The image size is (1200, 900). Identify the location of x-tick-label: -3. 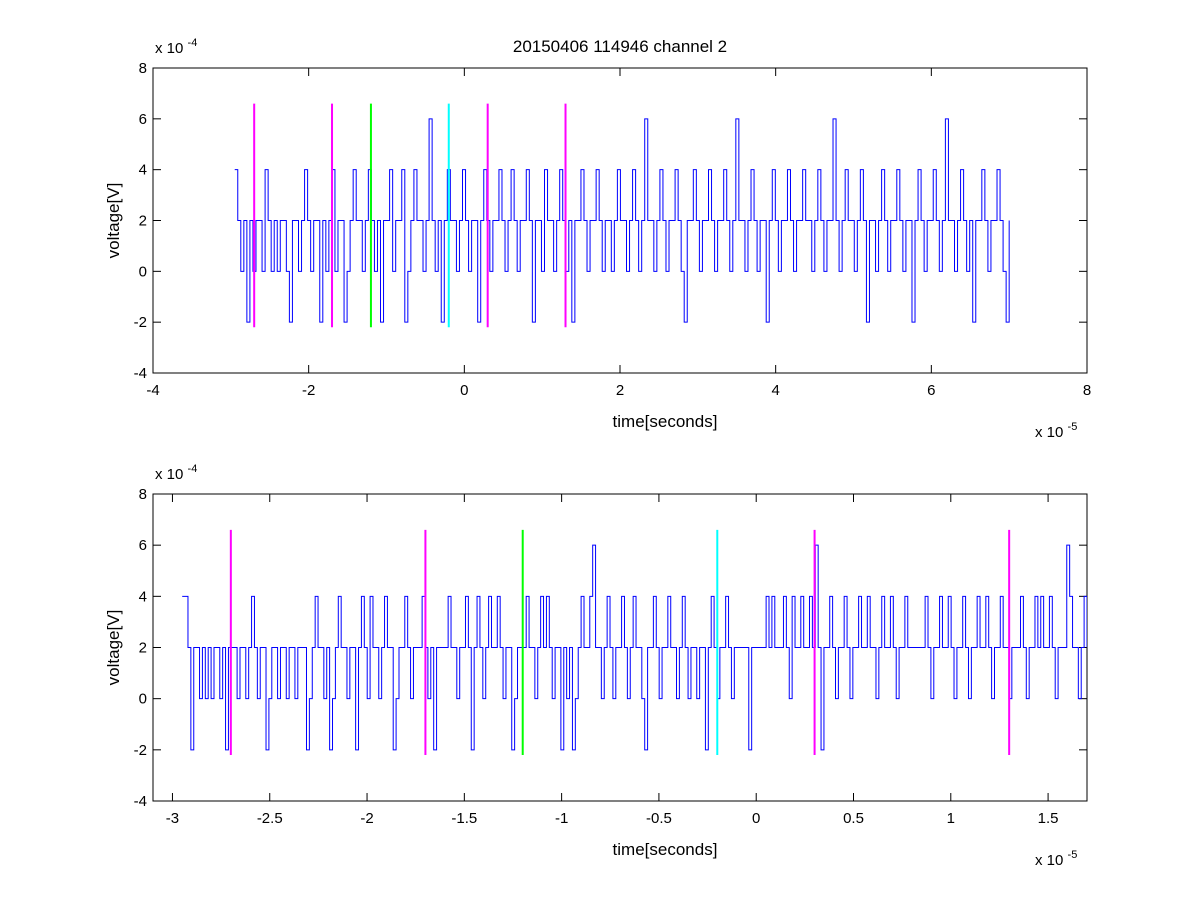
(172, 818).